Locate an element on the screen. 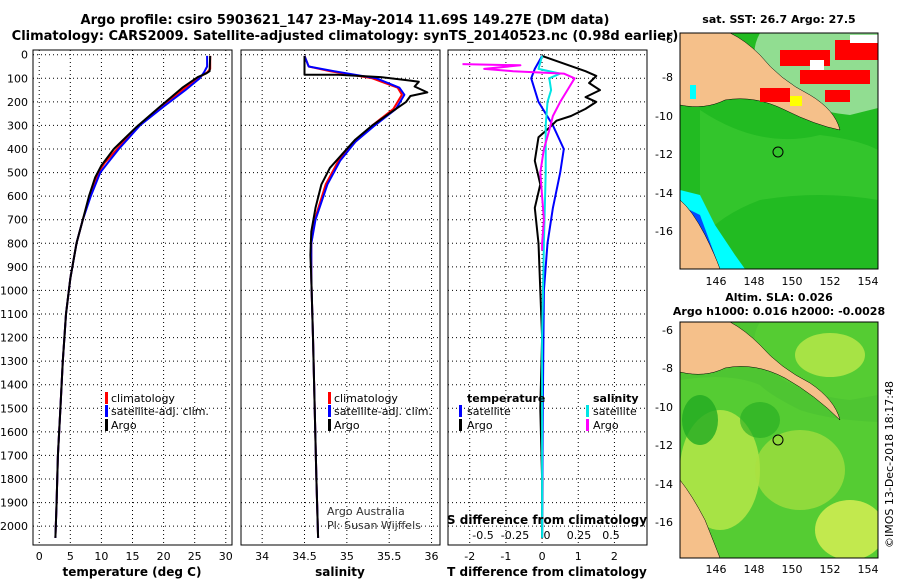  legend-swatch-s-satellite is located at coordinates (587, 411).